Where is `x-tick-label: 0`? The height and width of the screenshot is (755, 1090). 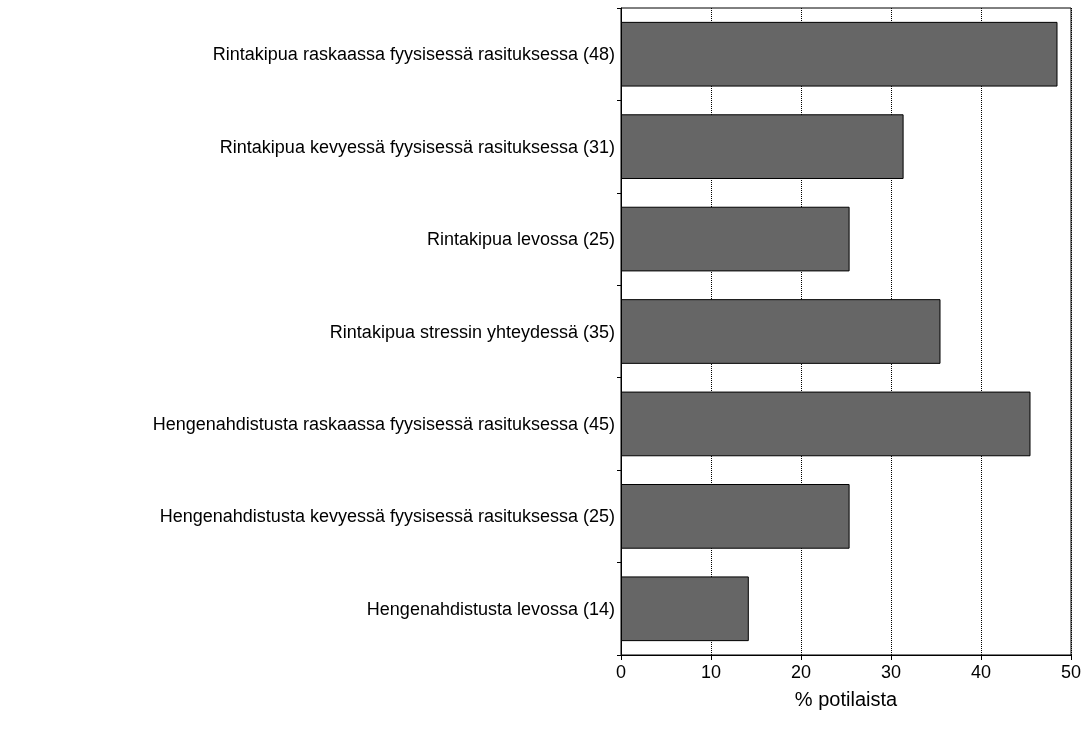
x-tick-label: 0 is located at coordinates (621, 672).